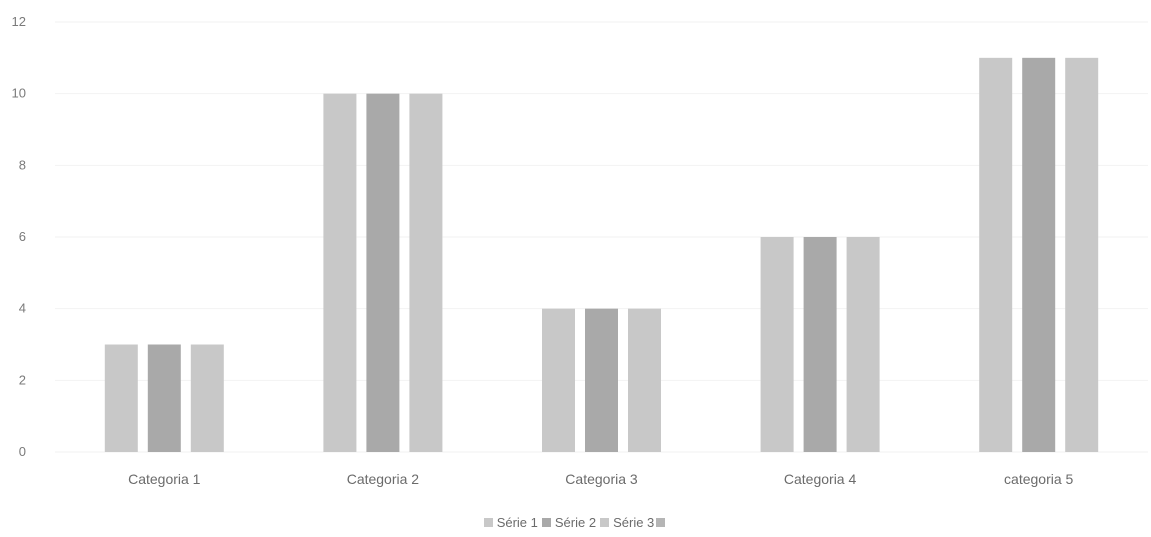  What do you see at coordinates (19, 21) in the screenshot?
I see `y-tick-label: 12` at bounding box center [19, 21].